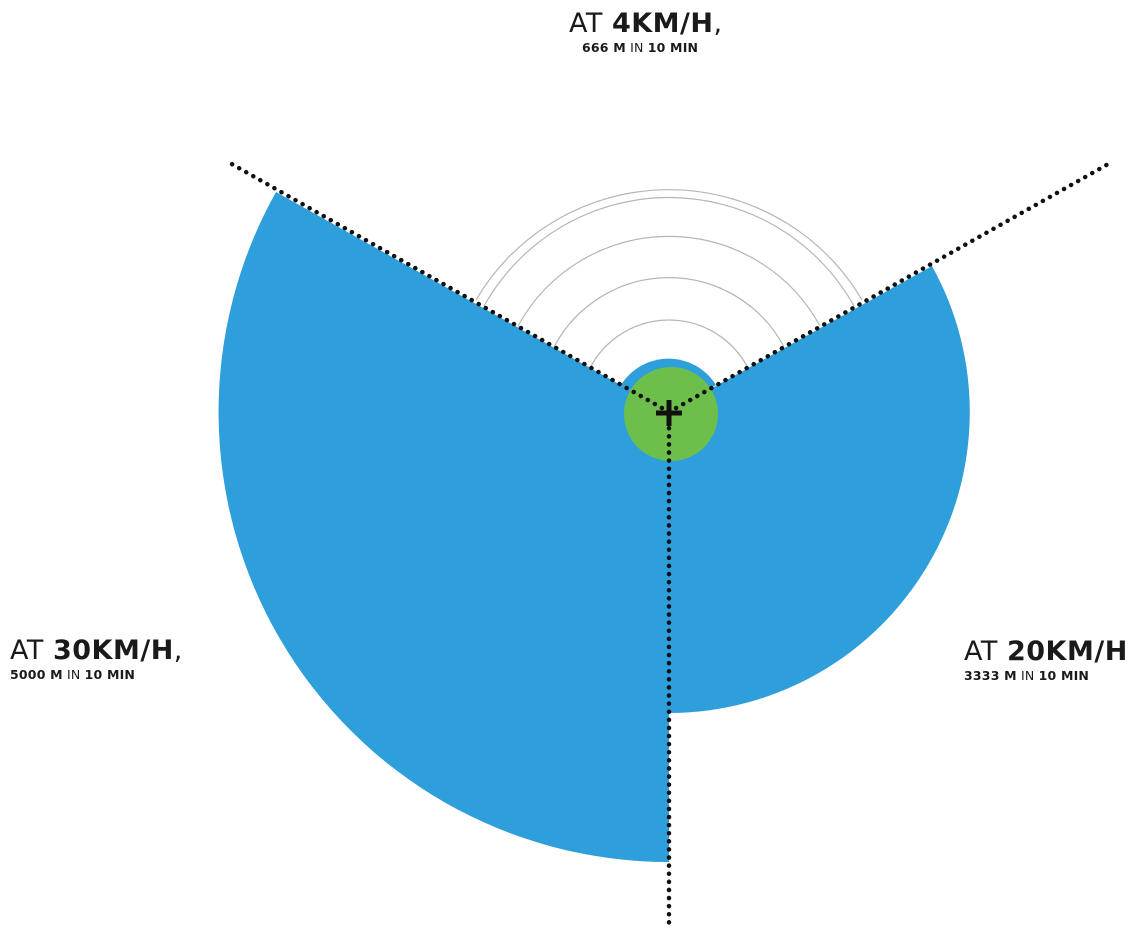 This screenshot has width=1139, height=929. Describe the element at coordinates (586, 23) in the screenshot. I see `walk-prefix: AT` at that location.